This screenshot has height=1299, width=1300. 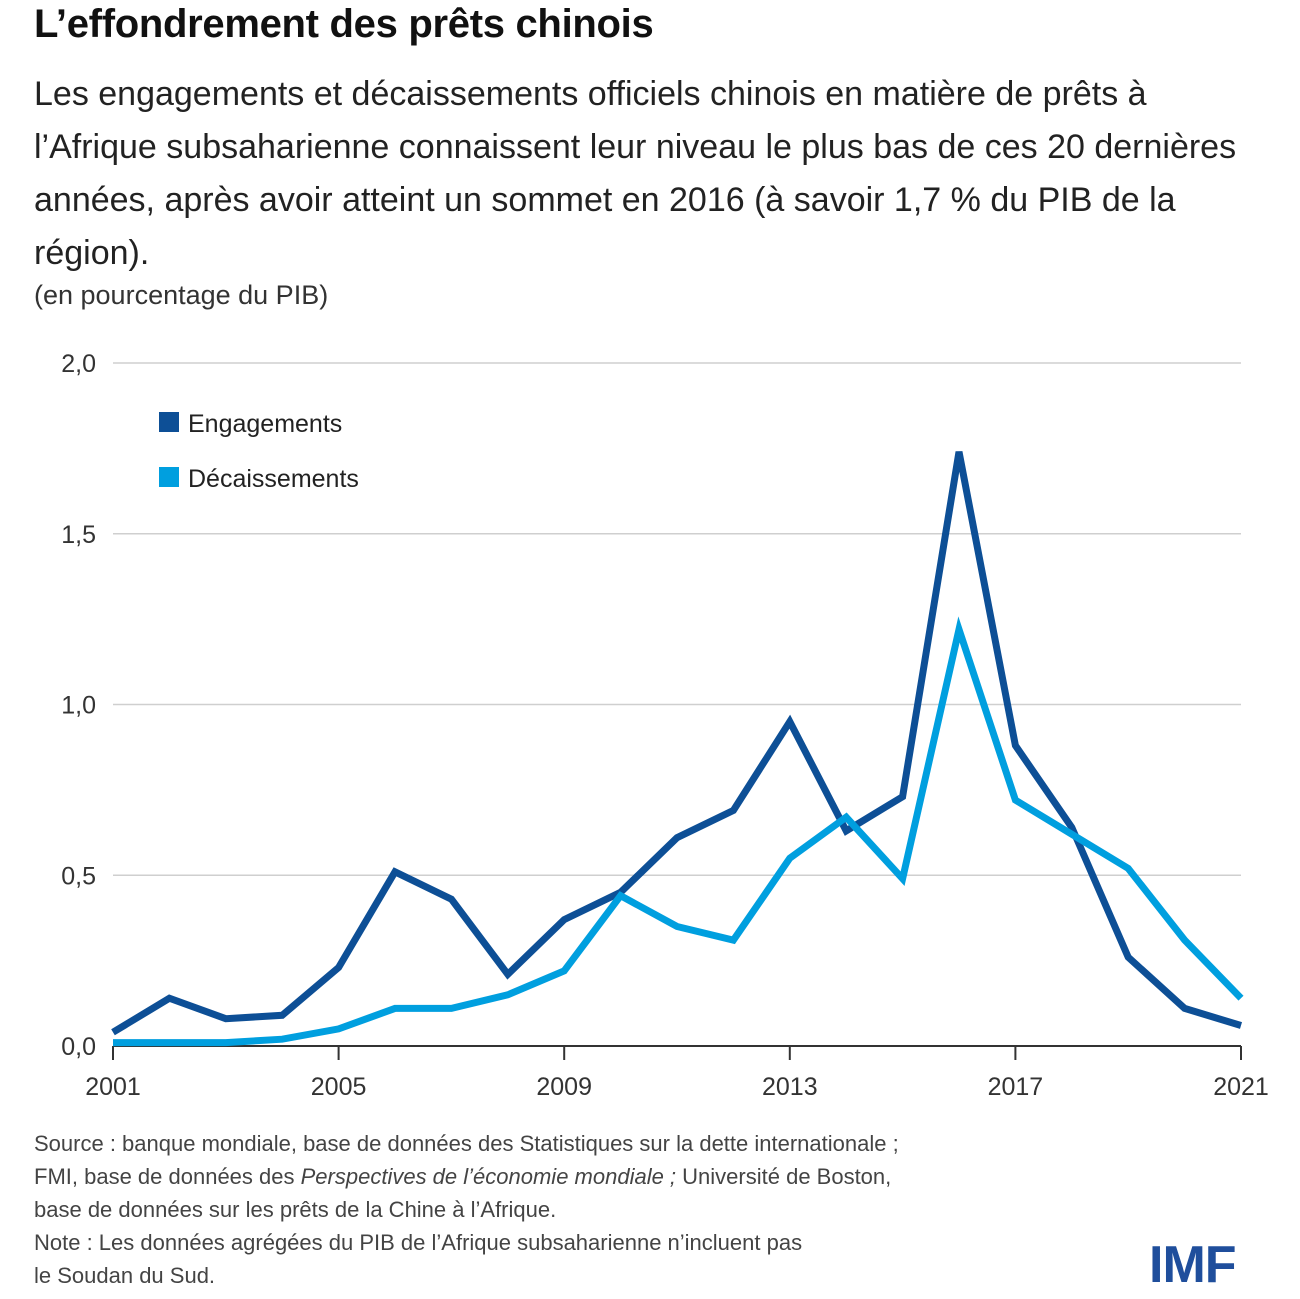 I want to click on imf-logo: IMF, so click(x=1193, y=1265).